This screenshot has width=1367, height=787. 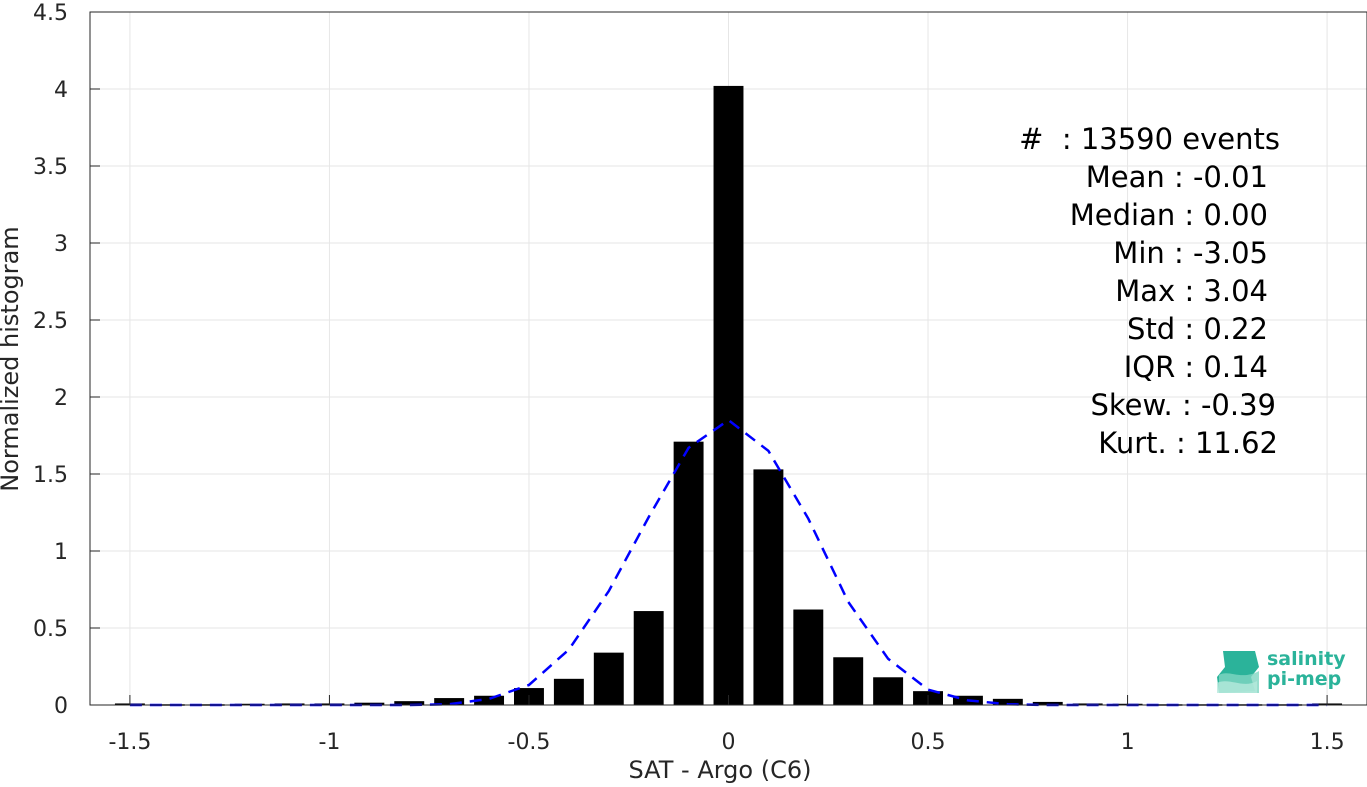 What do you see at coordinates (50, 475) in the screenshot?
I see `y-tick-label: 1.5` at bounding box center [50, 475].